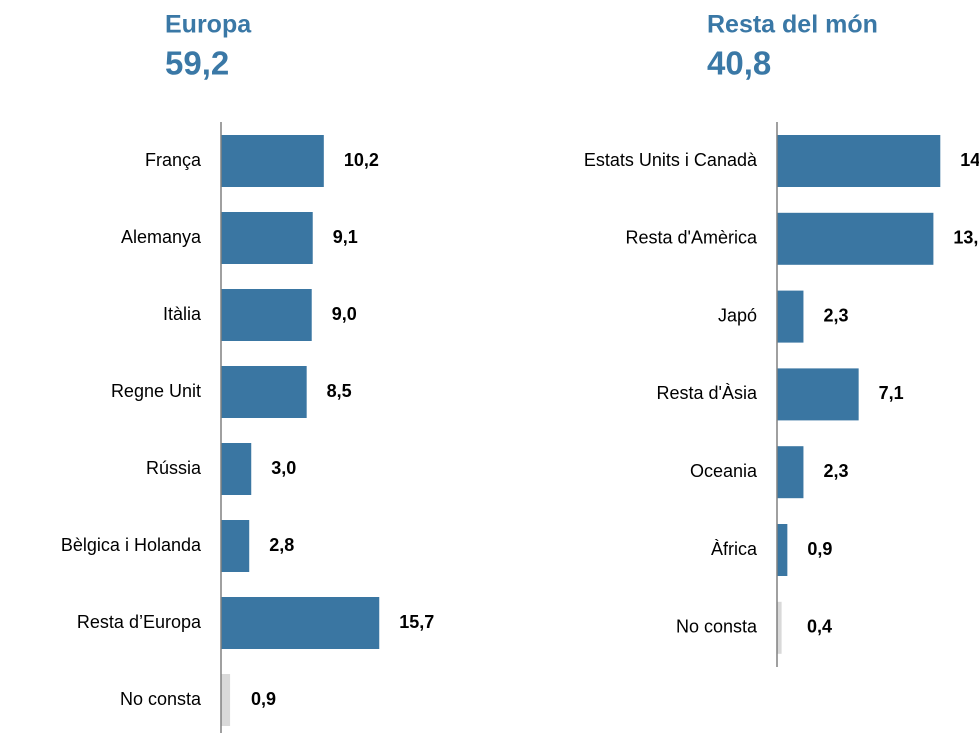  Describe the element at coordinates (131, 545) in the screenshot. I see `category-label: Bèlgica i Holanda` at that location.